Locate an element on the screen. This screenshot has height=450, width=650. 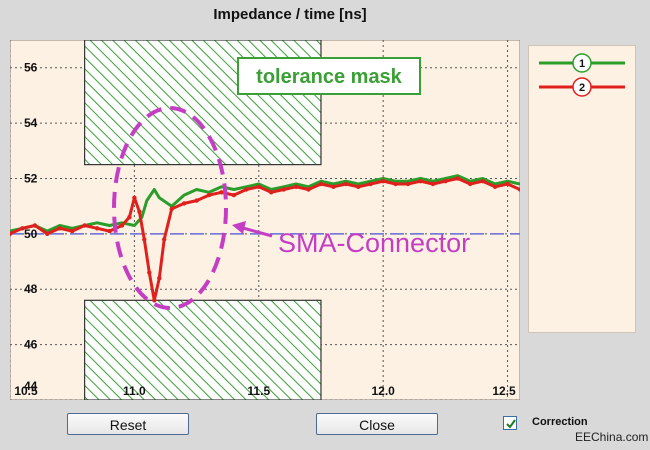
close-button: Close is located at coordinates (377, 424).